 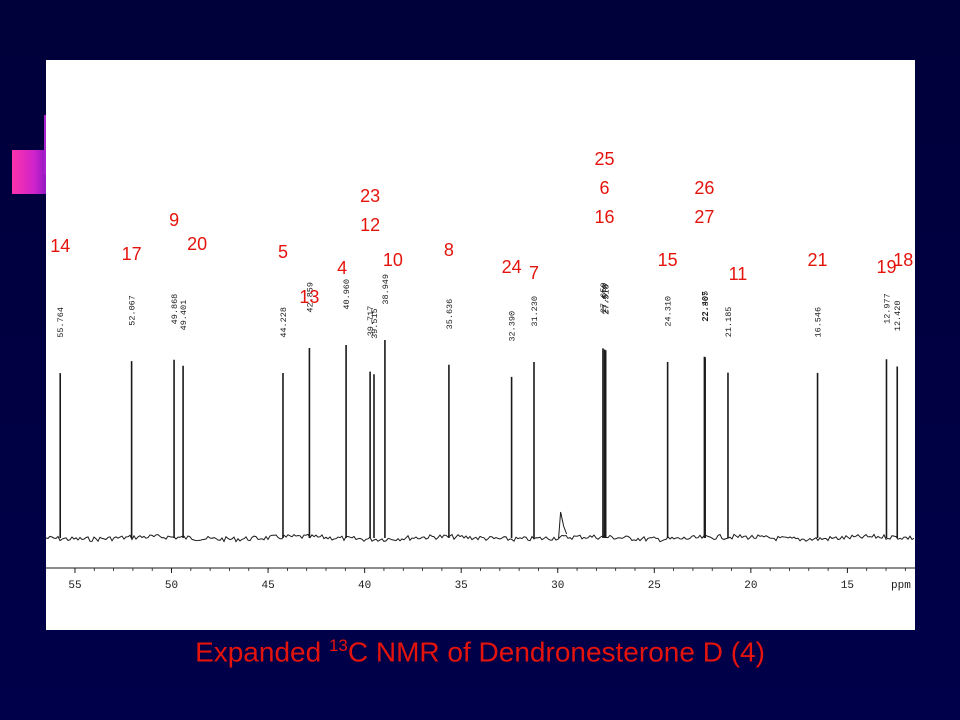 What do you see at coordinates (669, 311) in the screenshot?
I see `peak-shift-label: 24.310` at bounding box center [669, 311].